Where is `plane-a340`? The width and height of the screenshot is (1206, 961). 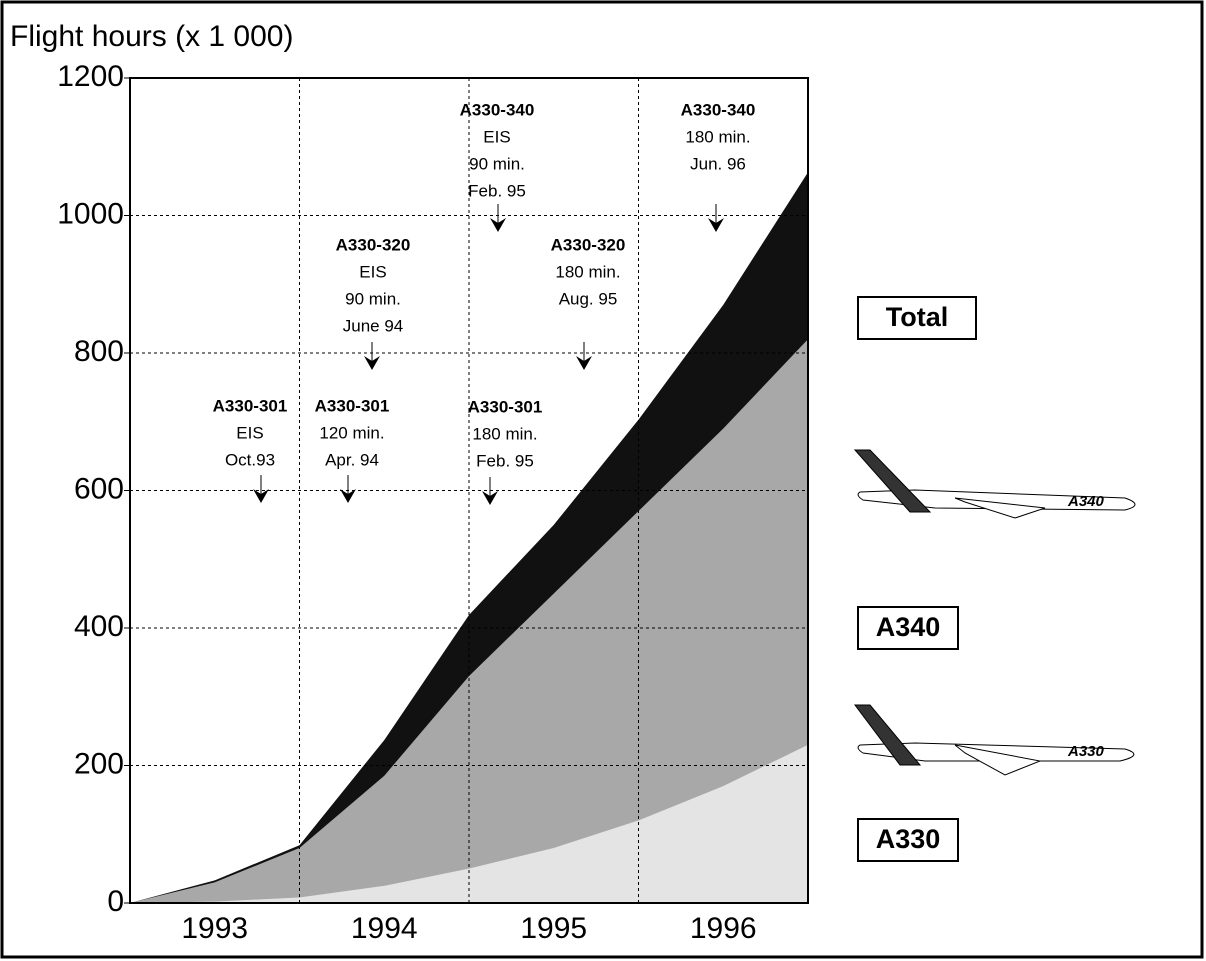
plane-a340 is located at coordinates (994, 484).